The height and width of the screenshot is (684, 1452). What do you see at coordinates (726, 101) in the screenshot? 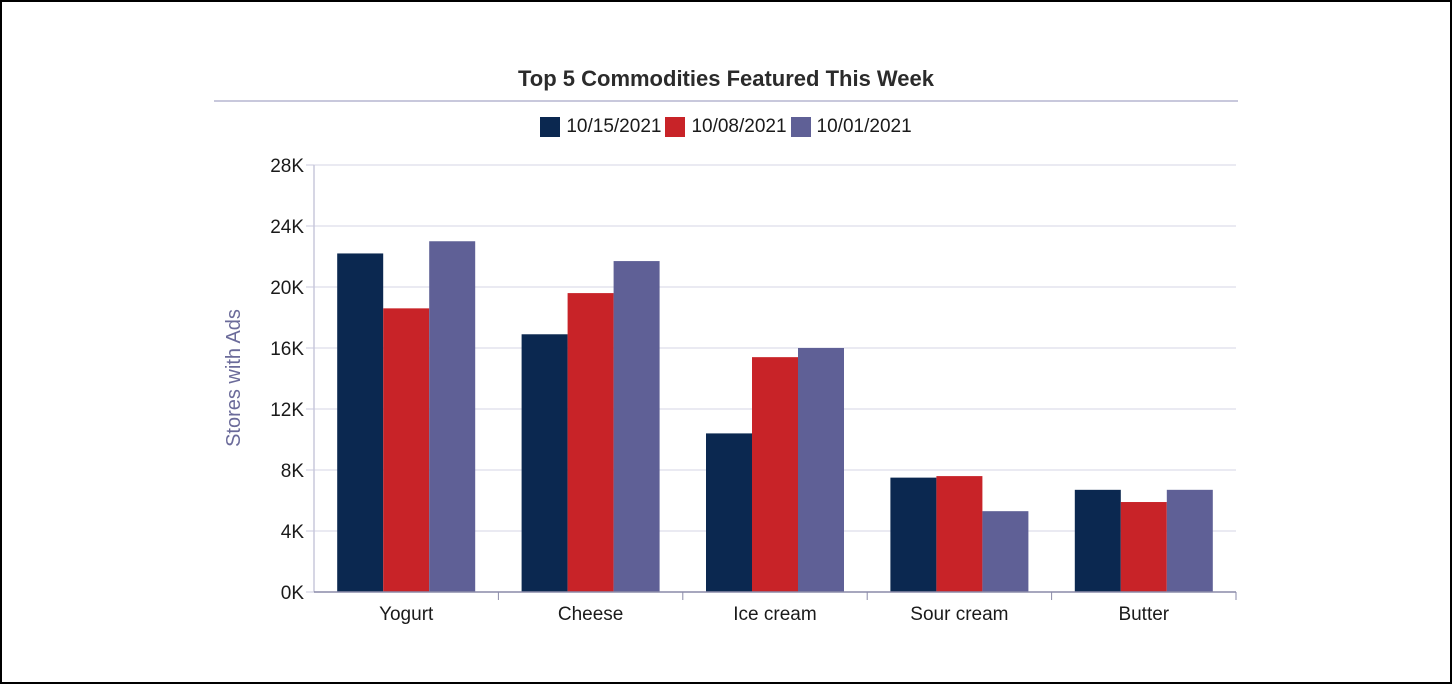
I see `title-divider` at bounding box center [726, 101].